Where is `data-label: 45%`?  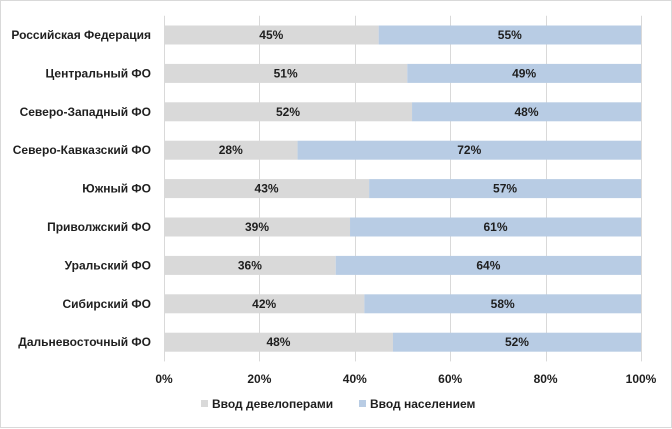 data-label: 45% is located at coordinates (271, 35).